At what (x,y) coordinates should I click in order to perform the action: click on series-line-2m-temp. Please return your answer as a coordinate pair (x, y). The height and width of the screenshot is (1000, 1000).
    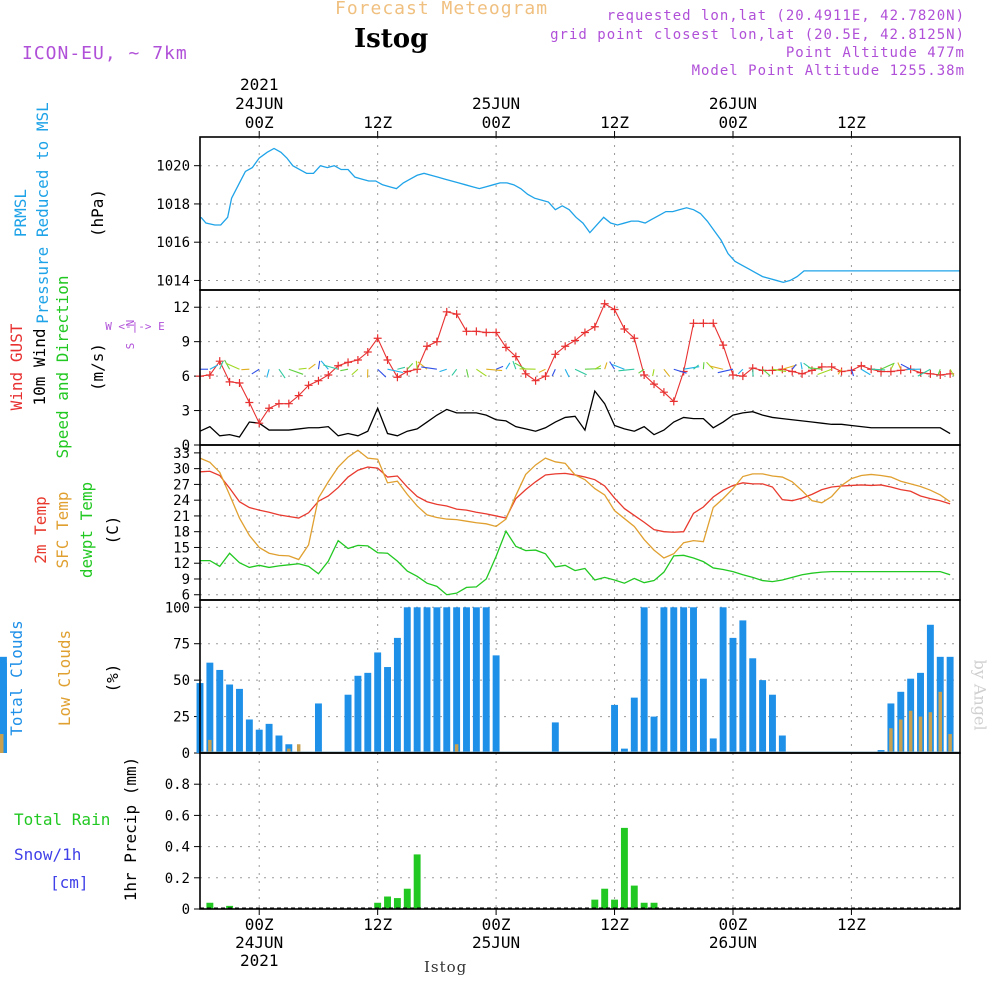
    Looking at the image, I should click on (575, 499).